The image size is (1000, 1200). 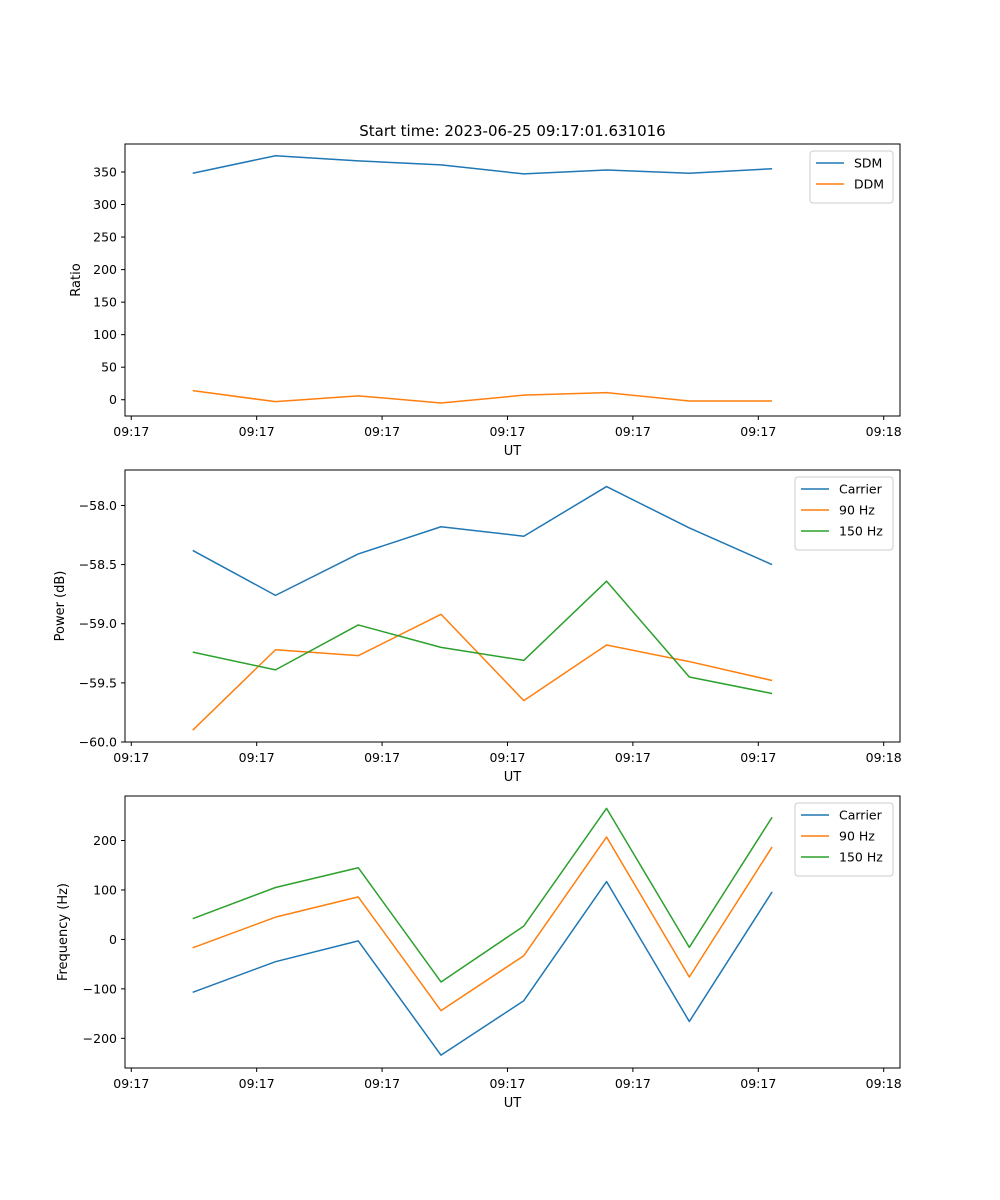 What do you see at coordinates (76, 279) in the screenshot?
I see `y-axis-label: Ratio` at bounding box center [76, 279].